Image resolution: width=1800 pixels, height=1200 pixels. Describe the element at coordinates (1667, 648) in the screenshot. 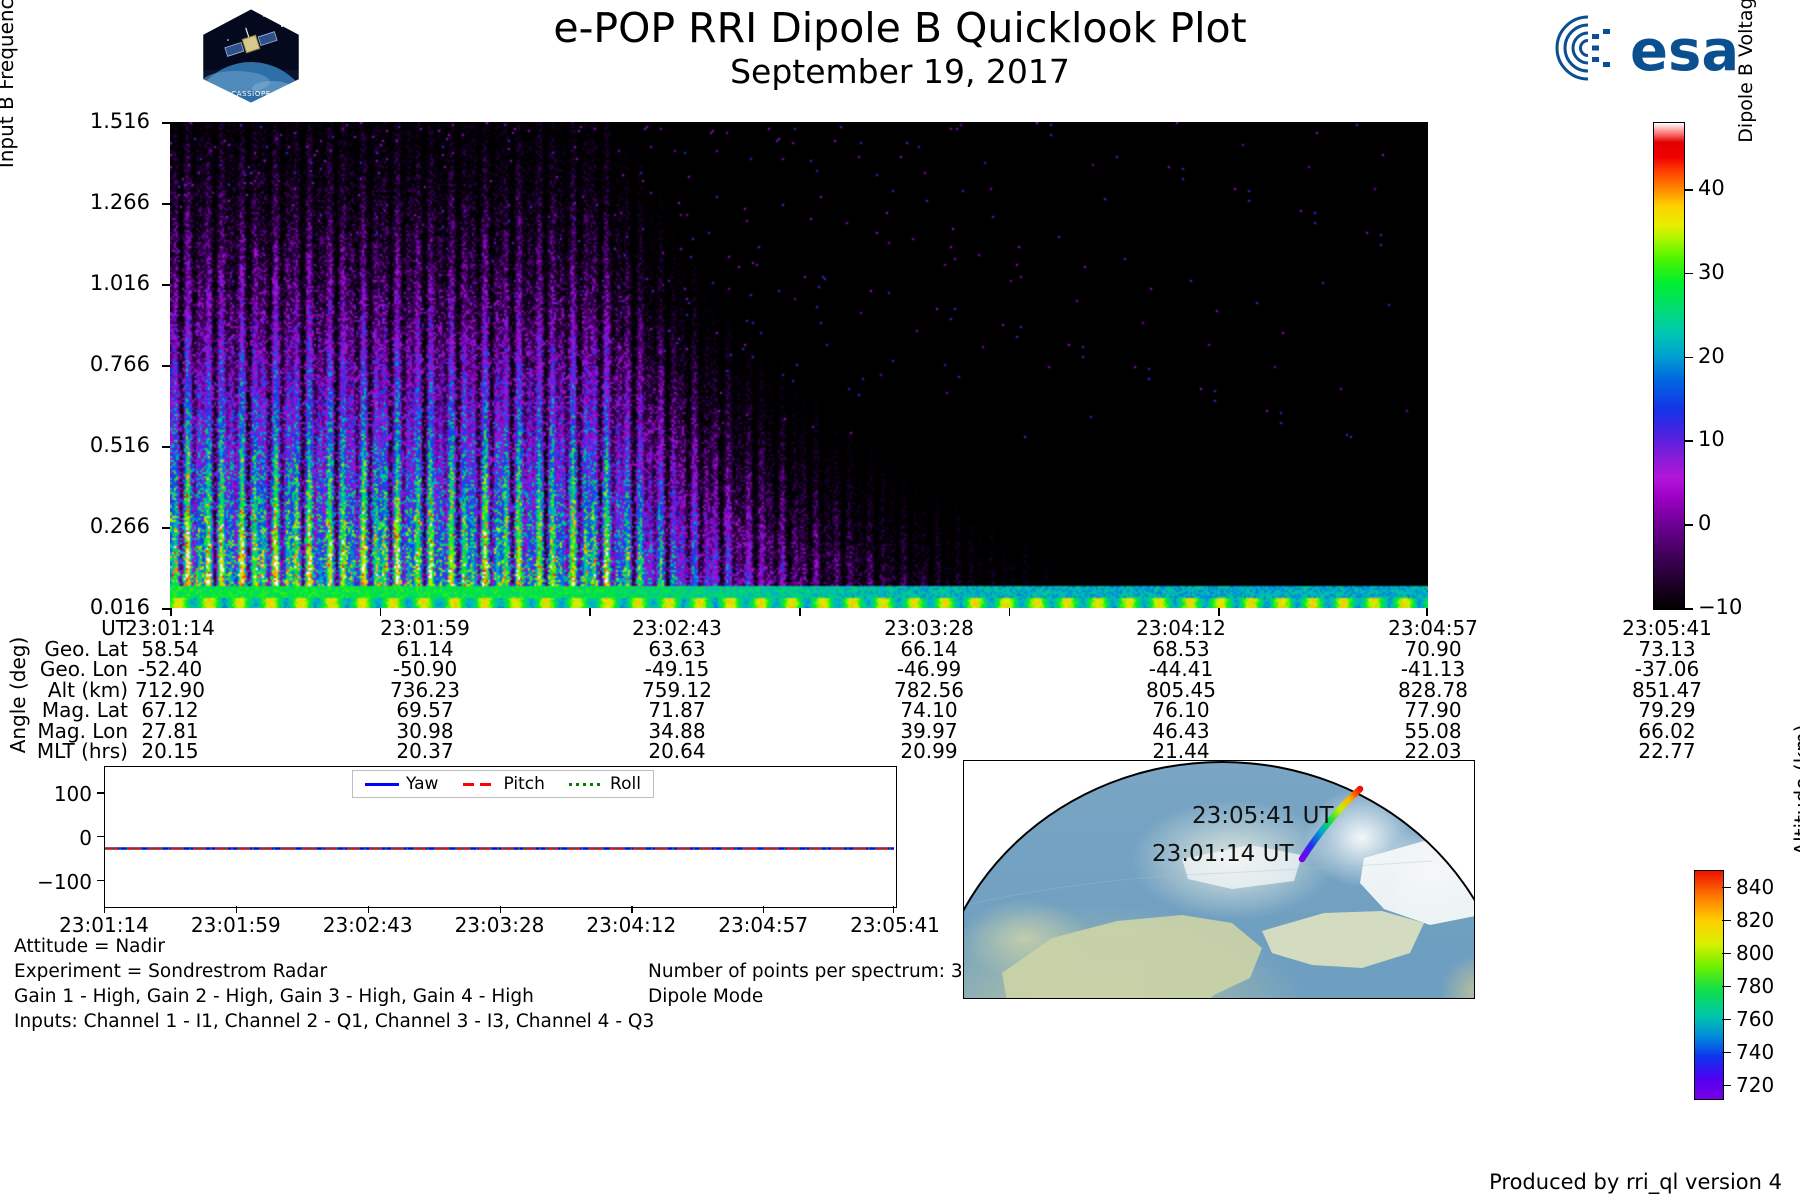

I see `ephemeris-cell: 73.13` at that location.